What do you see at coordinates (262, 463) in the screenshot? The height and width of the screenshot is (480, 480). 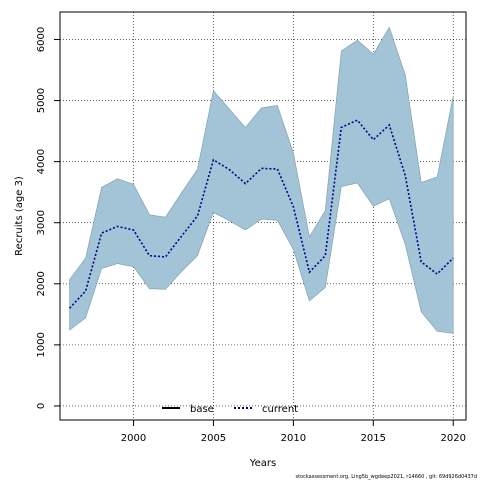 I see `x-axis-title: Years` at bounding box center [262, 463].